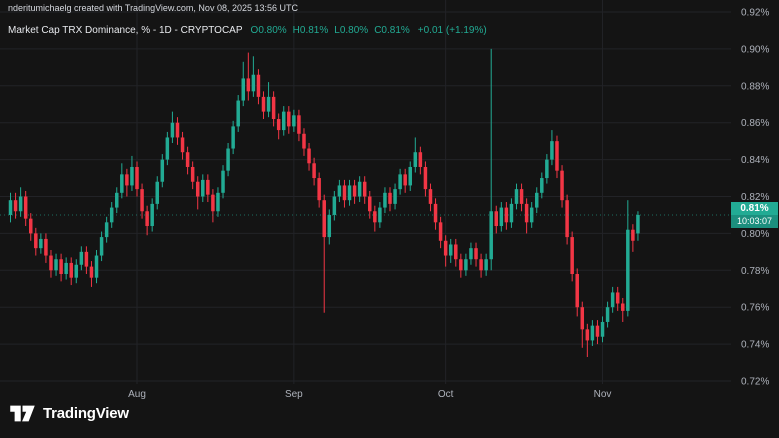 The height and width of the screenshot is (438, 779). I want to click on low-value: L0.80%, so click(351, 30).